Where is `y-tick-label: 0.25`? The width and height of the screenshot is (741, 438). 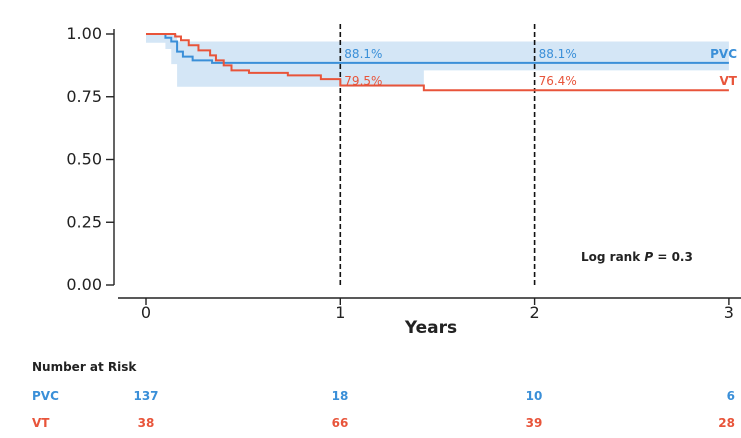
y-tick-label: 0.25 is located at coordinates (84, 221).